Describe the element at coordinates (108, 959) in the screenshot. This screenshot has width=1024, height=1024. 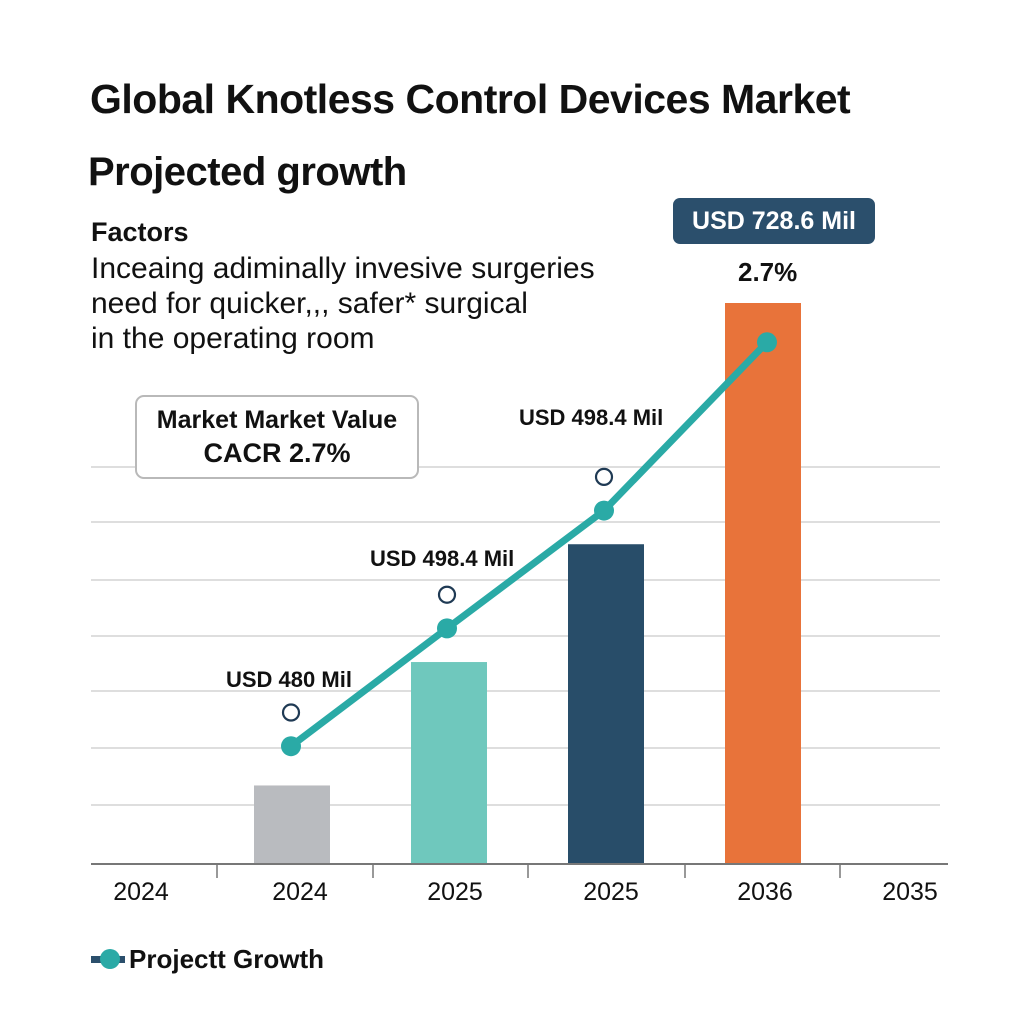
I see `line-marker-icon` at that location.